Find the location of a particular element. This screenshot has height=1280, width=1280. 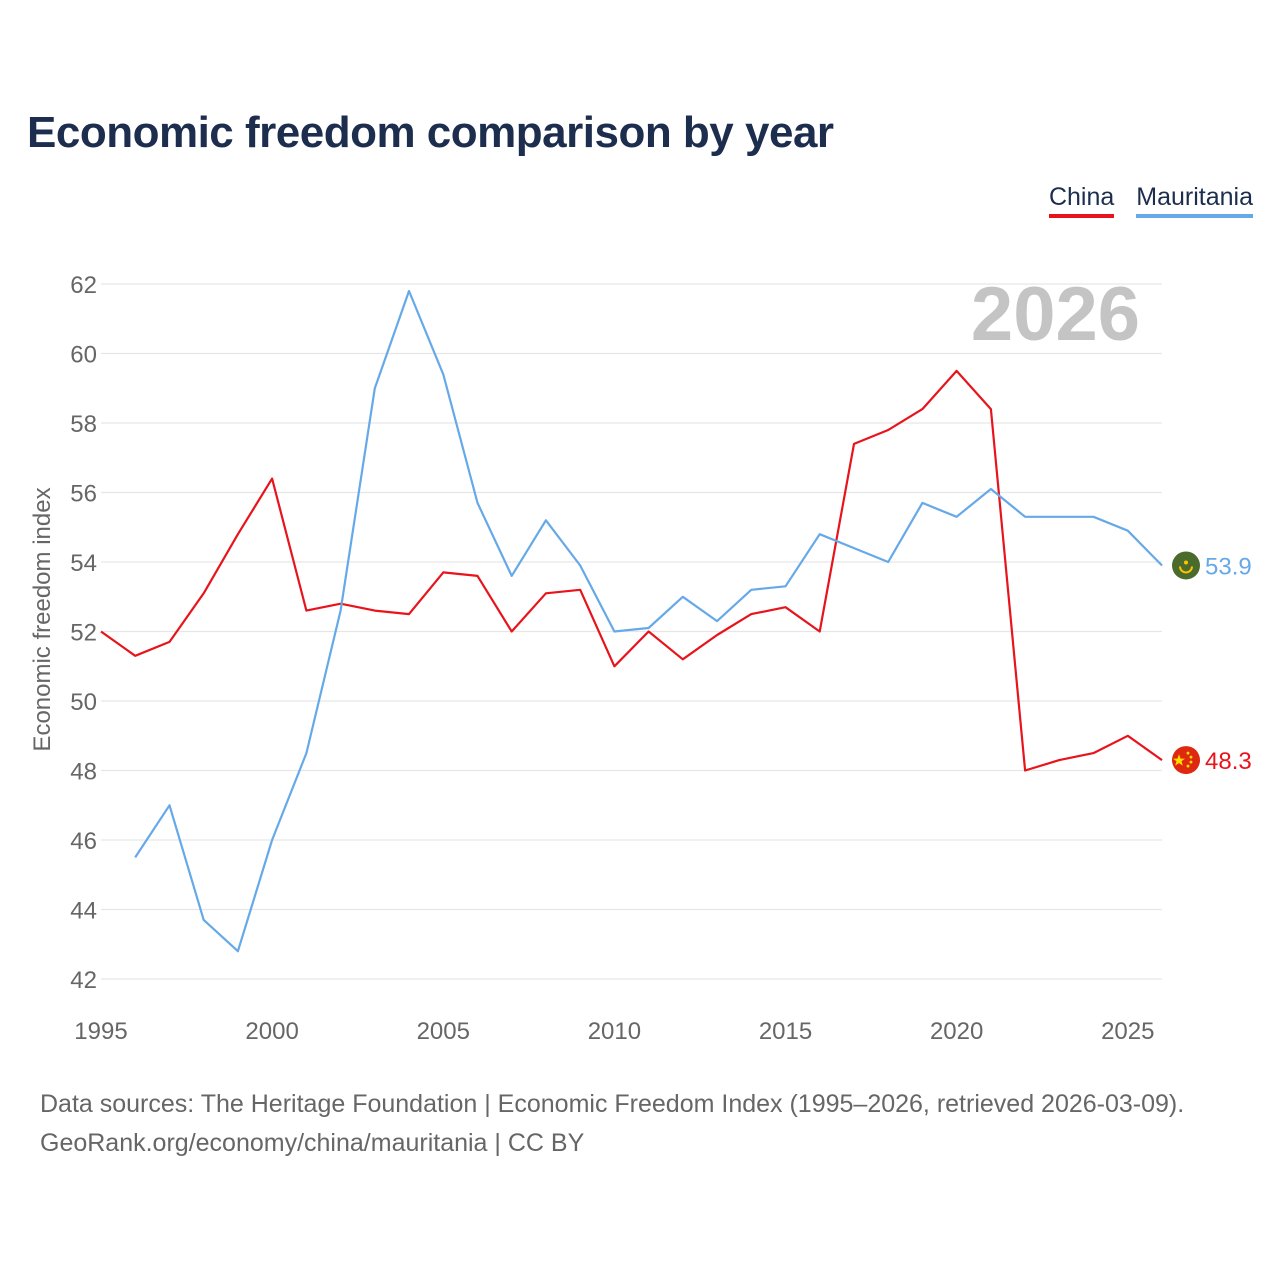

y-axis-label: Economic freedom index is located at coordinates (42, 619).